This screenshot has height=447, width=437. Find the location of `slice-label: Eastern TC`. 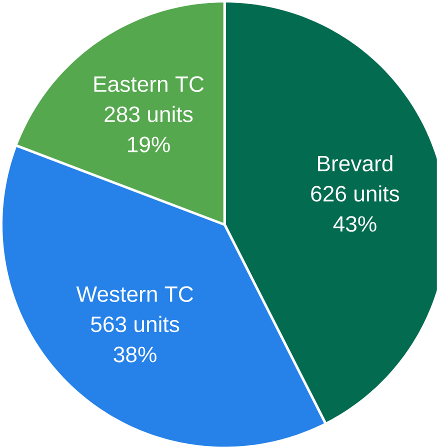

slice-label: Eastern TC is located at coordinates (149, 84).